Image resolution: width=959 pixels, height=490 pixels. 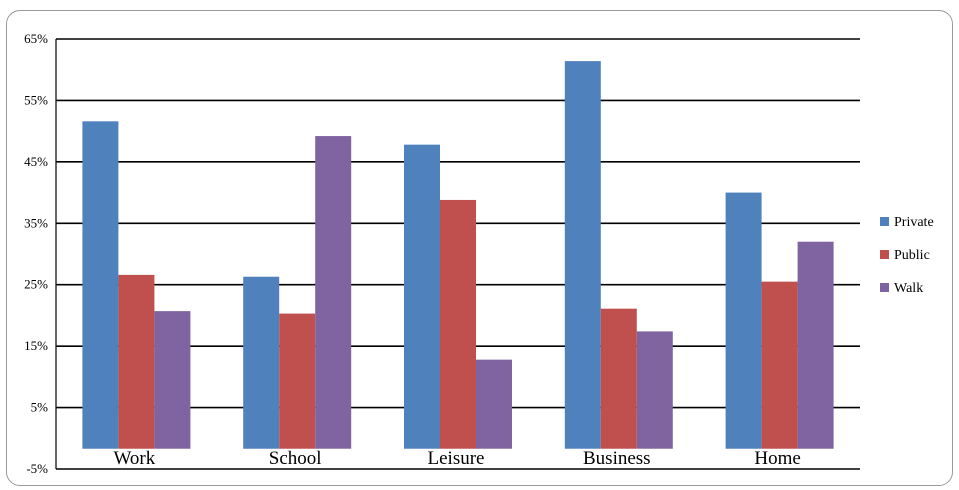 I want to click on bar-public-school, so click(x=297, y=381).